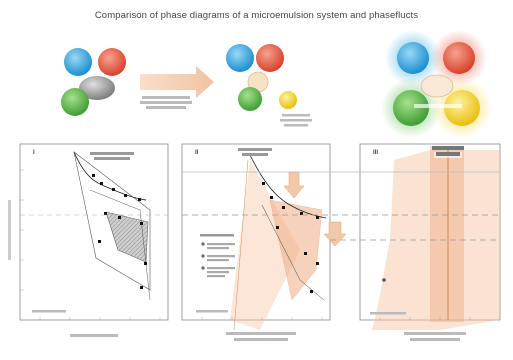  I want to click on panel-headings, so click(277, 153).